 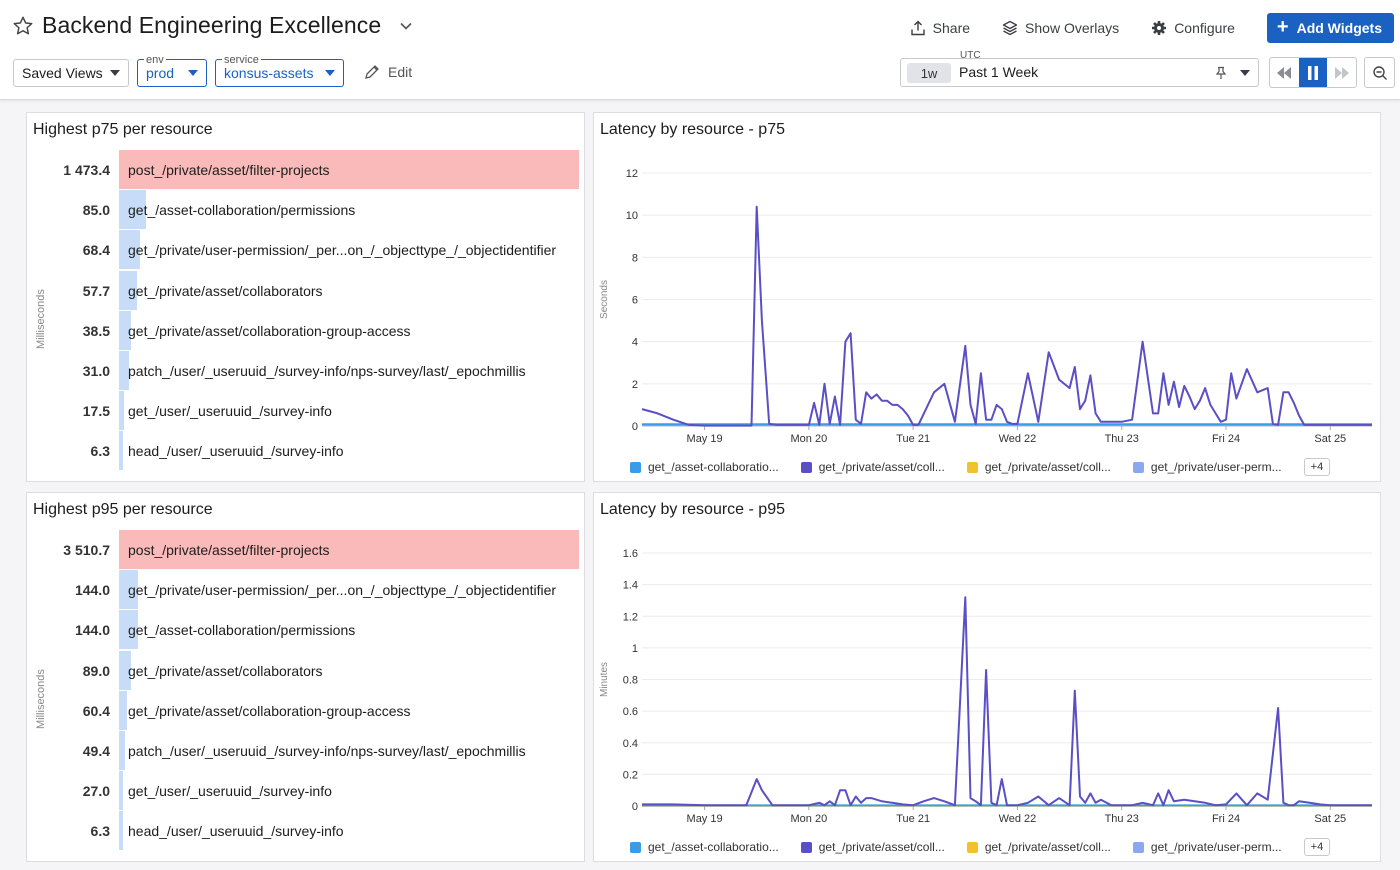 What do you see at coordinates (160, 73) in the screenshot?
I see `env-value: prod` at bounding box center [160, 73].